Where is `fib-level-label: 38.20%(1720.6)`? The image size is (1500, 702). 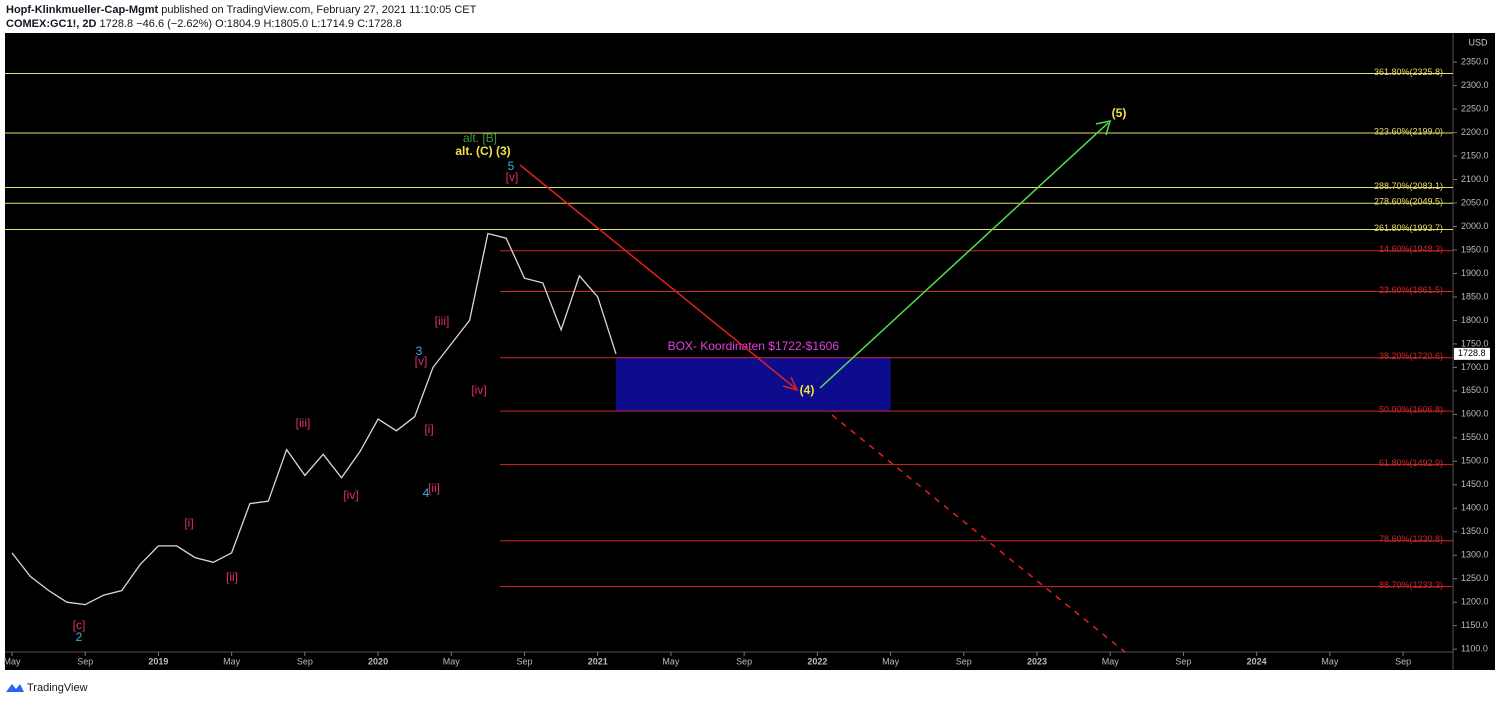 fib-level-label: 38.20%(1720.6) is located at coordinates (1411, 356).